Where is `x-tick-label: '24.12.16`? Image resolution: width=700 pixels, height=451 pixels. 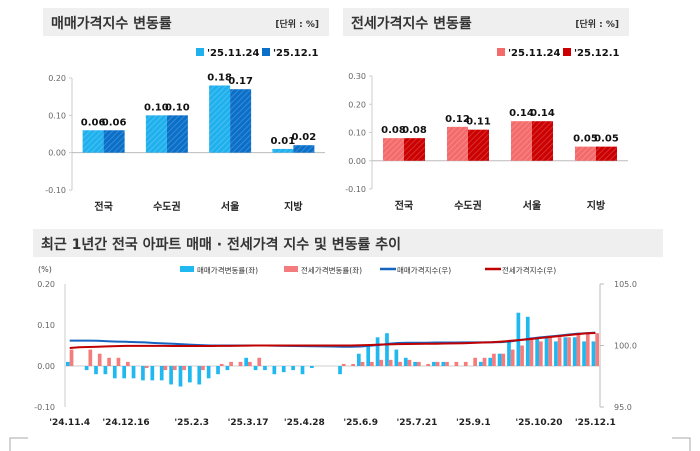 x-tick-label: '24.12.16 is located at coordinates (125, 423).